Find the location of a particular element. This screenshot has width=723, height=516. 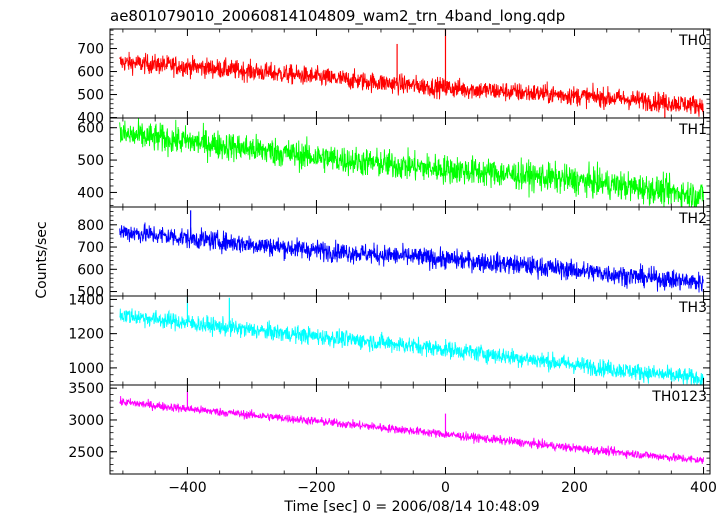

series-line-th1 is located at coordinates (411, 162).